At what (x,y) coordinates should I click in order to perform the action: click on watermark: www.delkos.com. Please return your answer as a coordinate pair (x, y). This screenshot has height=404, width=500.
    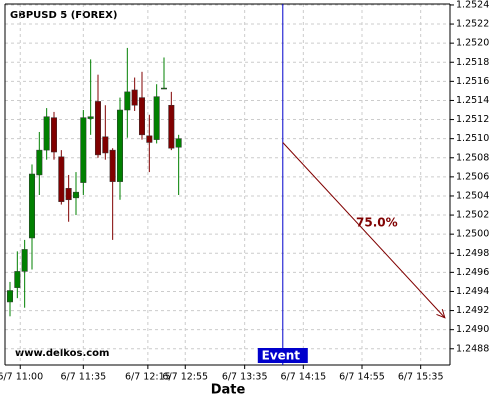
    Looking at the image, I should click on (62, 353).